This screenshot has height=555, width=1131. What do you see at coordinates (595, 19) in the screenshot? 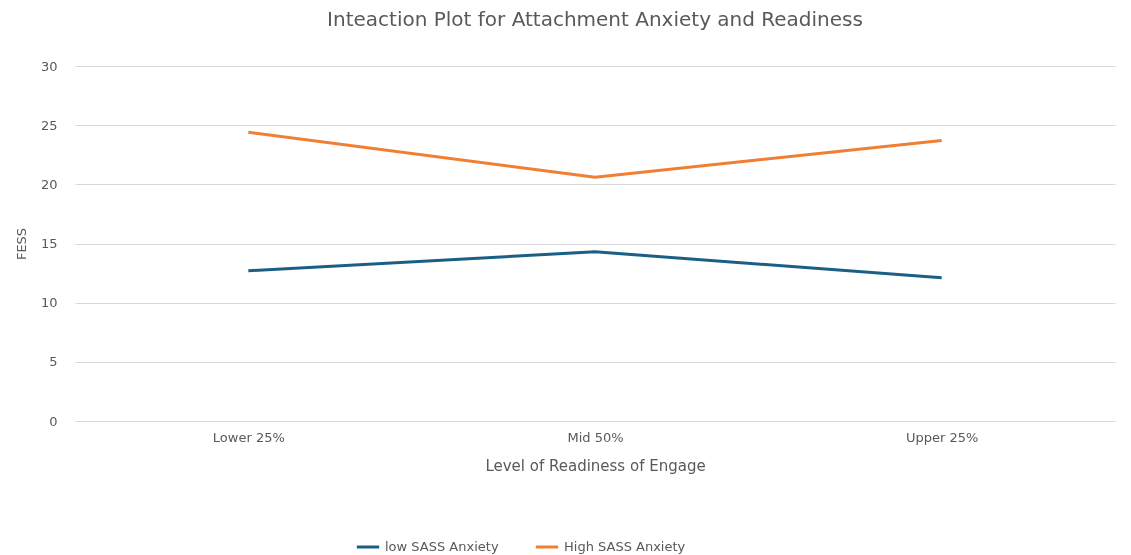
I see `chart-title: Inteaction Plot for Attachment Anxiety and Readiness` at bounding box center [595, 19].